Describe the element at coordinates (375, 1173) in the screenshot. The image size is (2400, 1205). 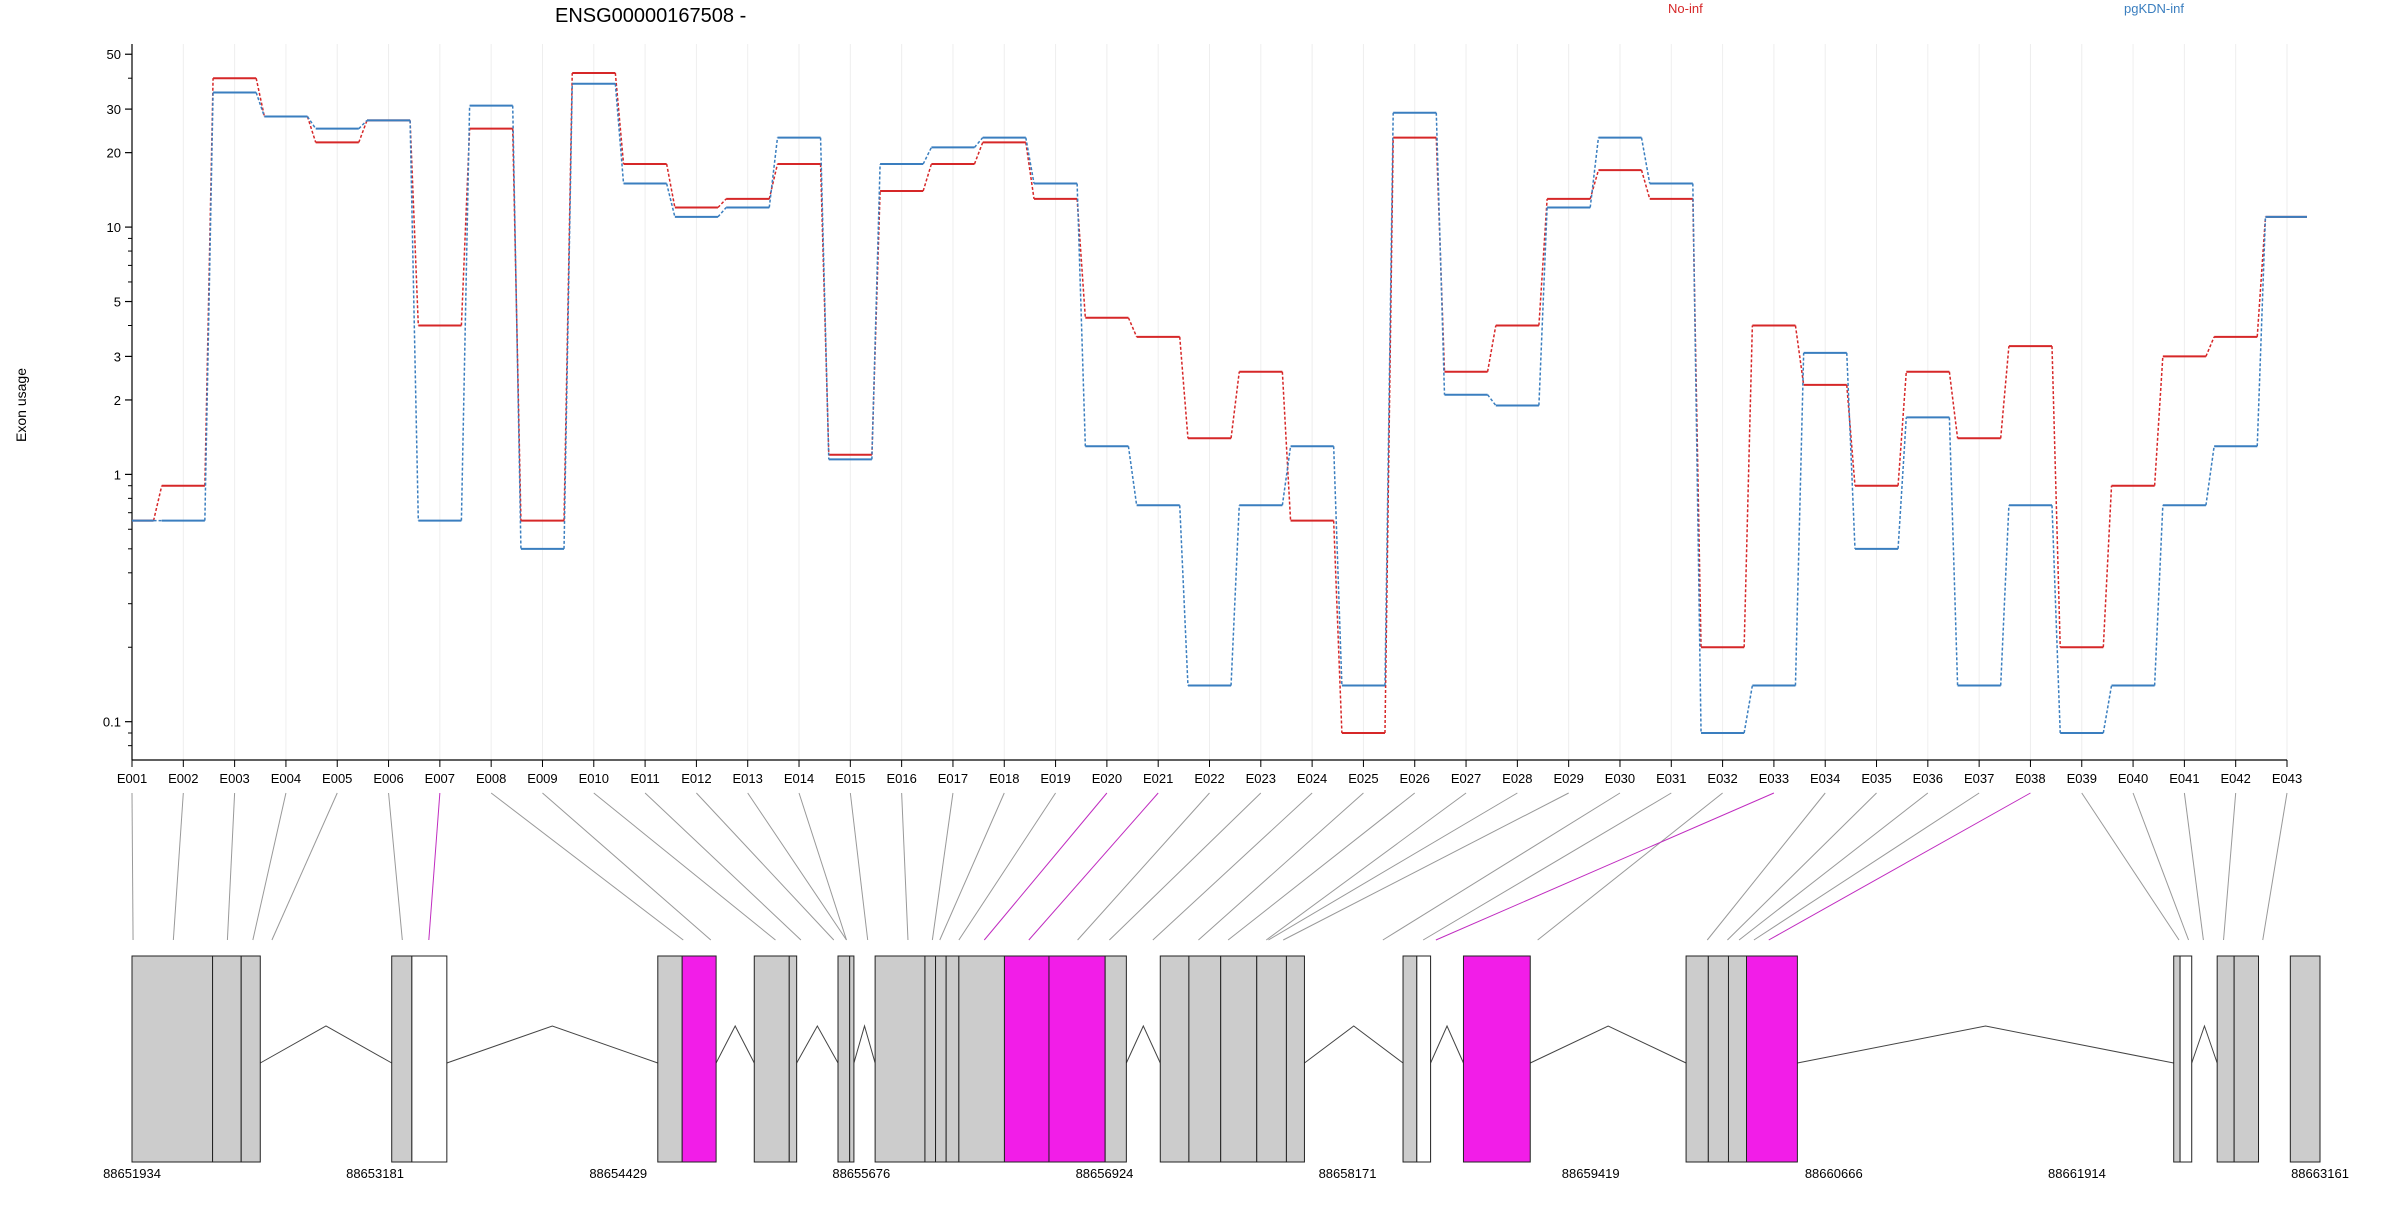
I see `genomic-coordinate-label: 88653181` at that location.